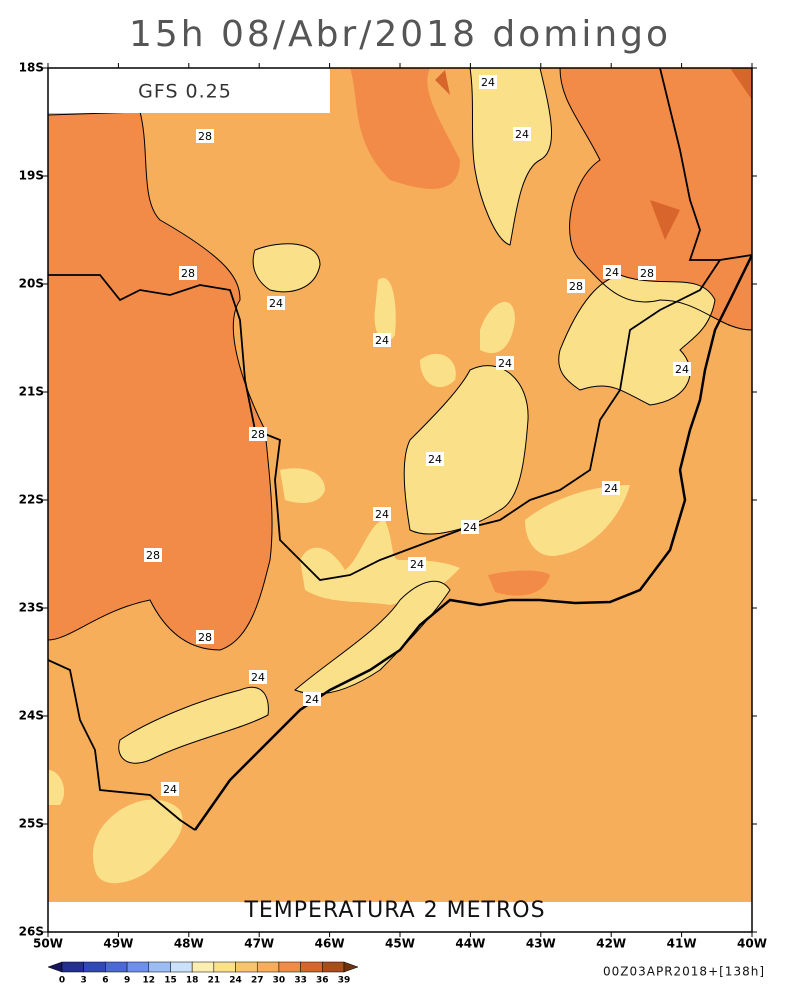  Describe the element at coordinates (214, 981) in the screenshot. I see `colorbar-label: 21` at that location.